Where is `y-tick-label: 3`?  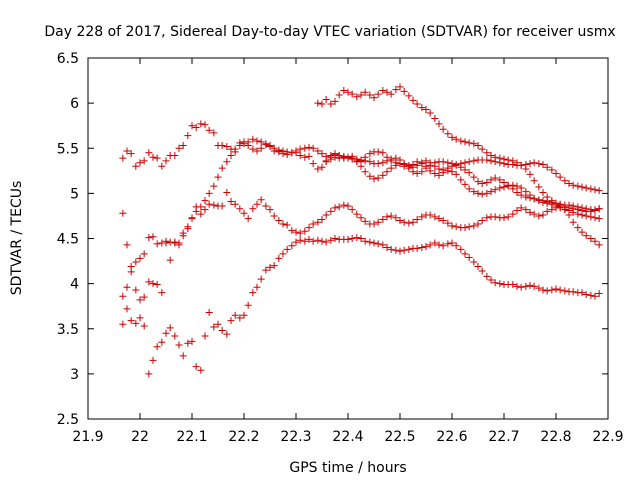
y-tick-label: 3 is located at coordinates (74, 375).